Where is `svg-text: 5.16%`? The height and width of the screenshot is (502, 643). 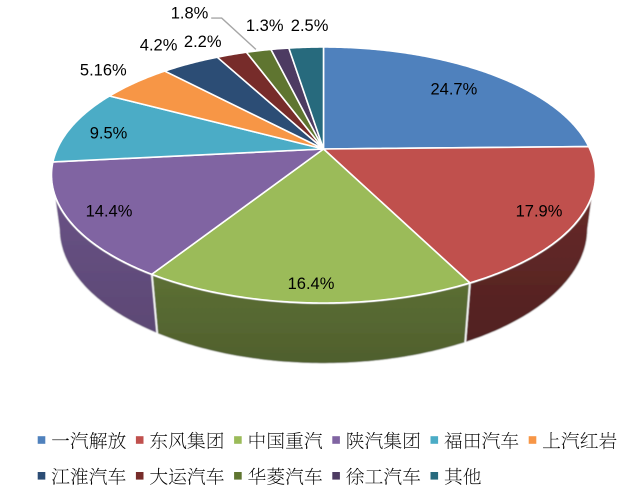 svg-text: 5.16% is located at coordinates (103, 71).